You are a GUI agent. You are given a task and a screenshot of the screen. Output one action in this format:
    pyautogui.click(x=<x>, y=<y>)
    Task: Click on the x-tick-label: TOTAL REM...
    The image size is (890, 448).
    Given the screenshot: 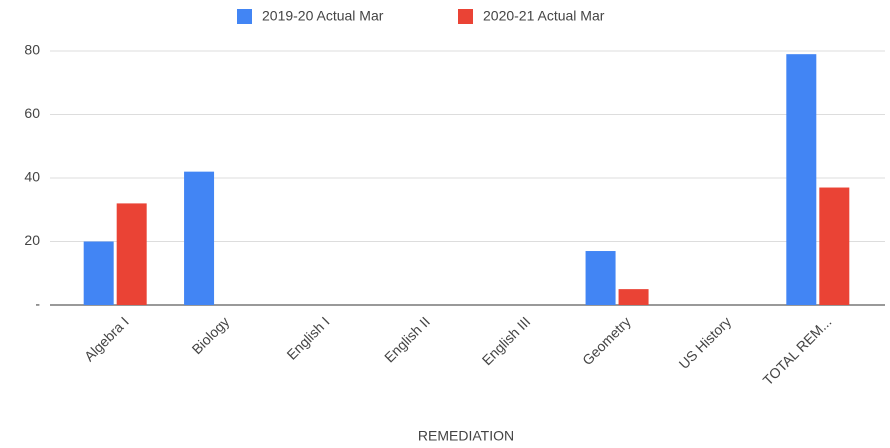 What is the action you would take?
    pyautogui.click(x=797, y=350)
    